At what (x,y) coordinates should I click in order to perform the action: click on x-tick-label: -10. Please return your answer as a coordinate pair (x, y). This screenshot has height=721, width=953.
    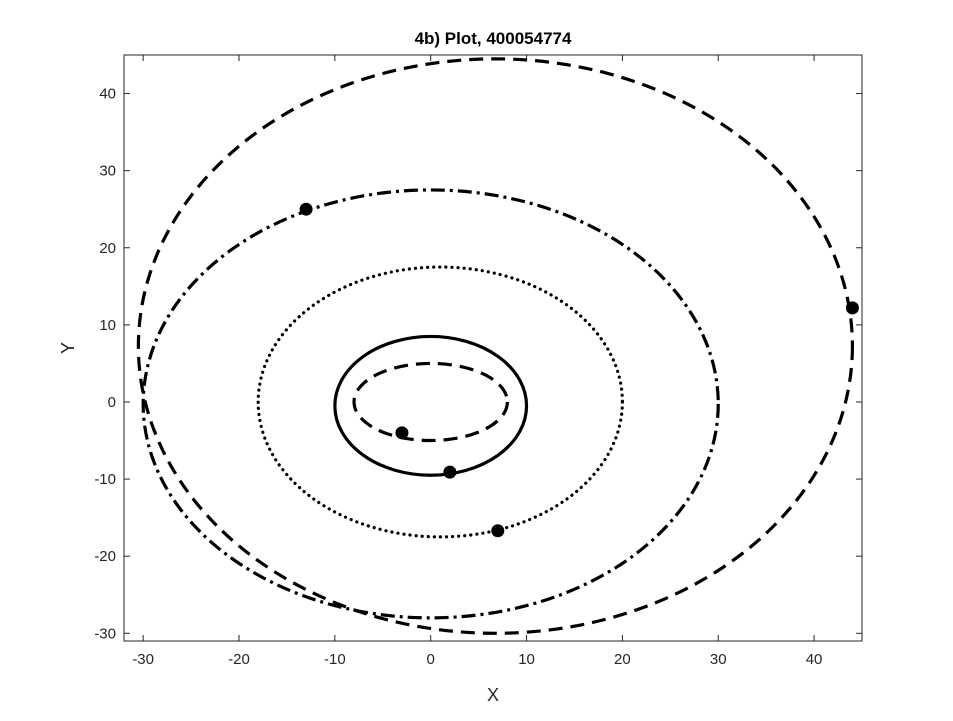
    Looking at the image, I should click on (335, 659).